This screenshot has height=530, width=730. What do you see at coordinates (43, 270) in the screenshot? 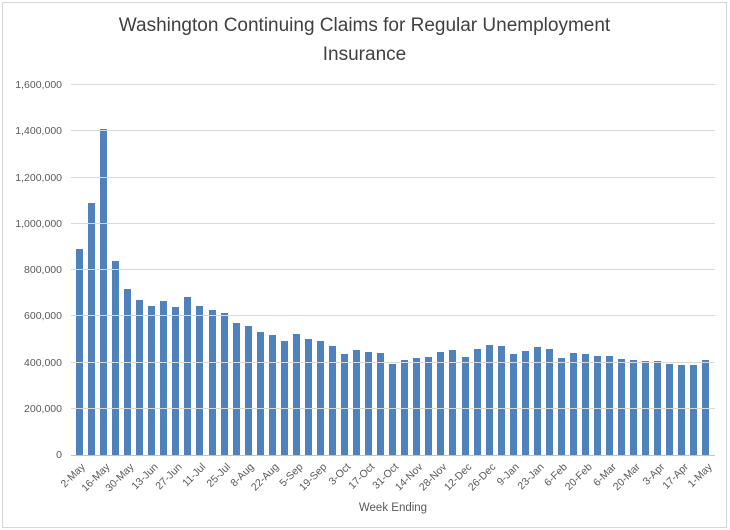
I see `y-axis-tick-label: 800,000` at bounding box center [43, 270].